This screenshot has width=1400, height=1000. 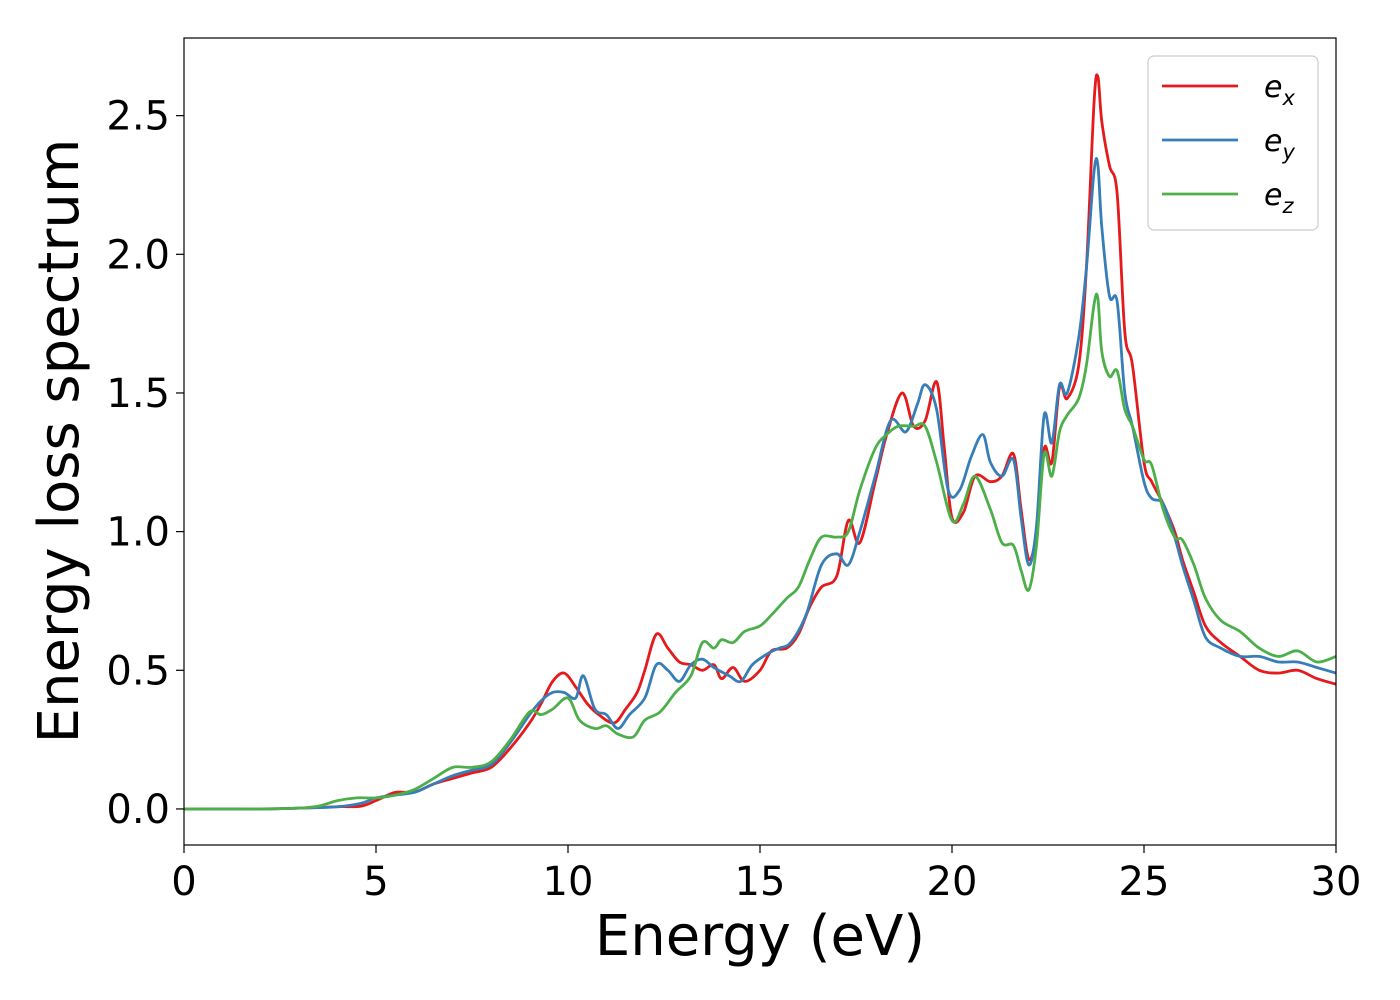 I want to click on legend-label-x: ex, so click(x=1279, y=90).